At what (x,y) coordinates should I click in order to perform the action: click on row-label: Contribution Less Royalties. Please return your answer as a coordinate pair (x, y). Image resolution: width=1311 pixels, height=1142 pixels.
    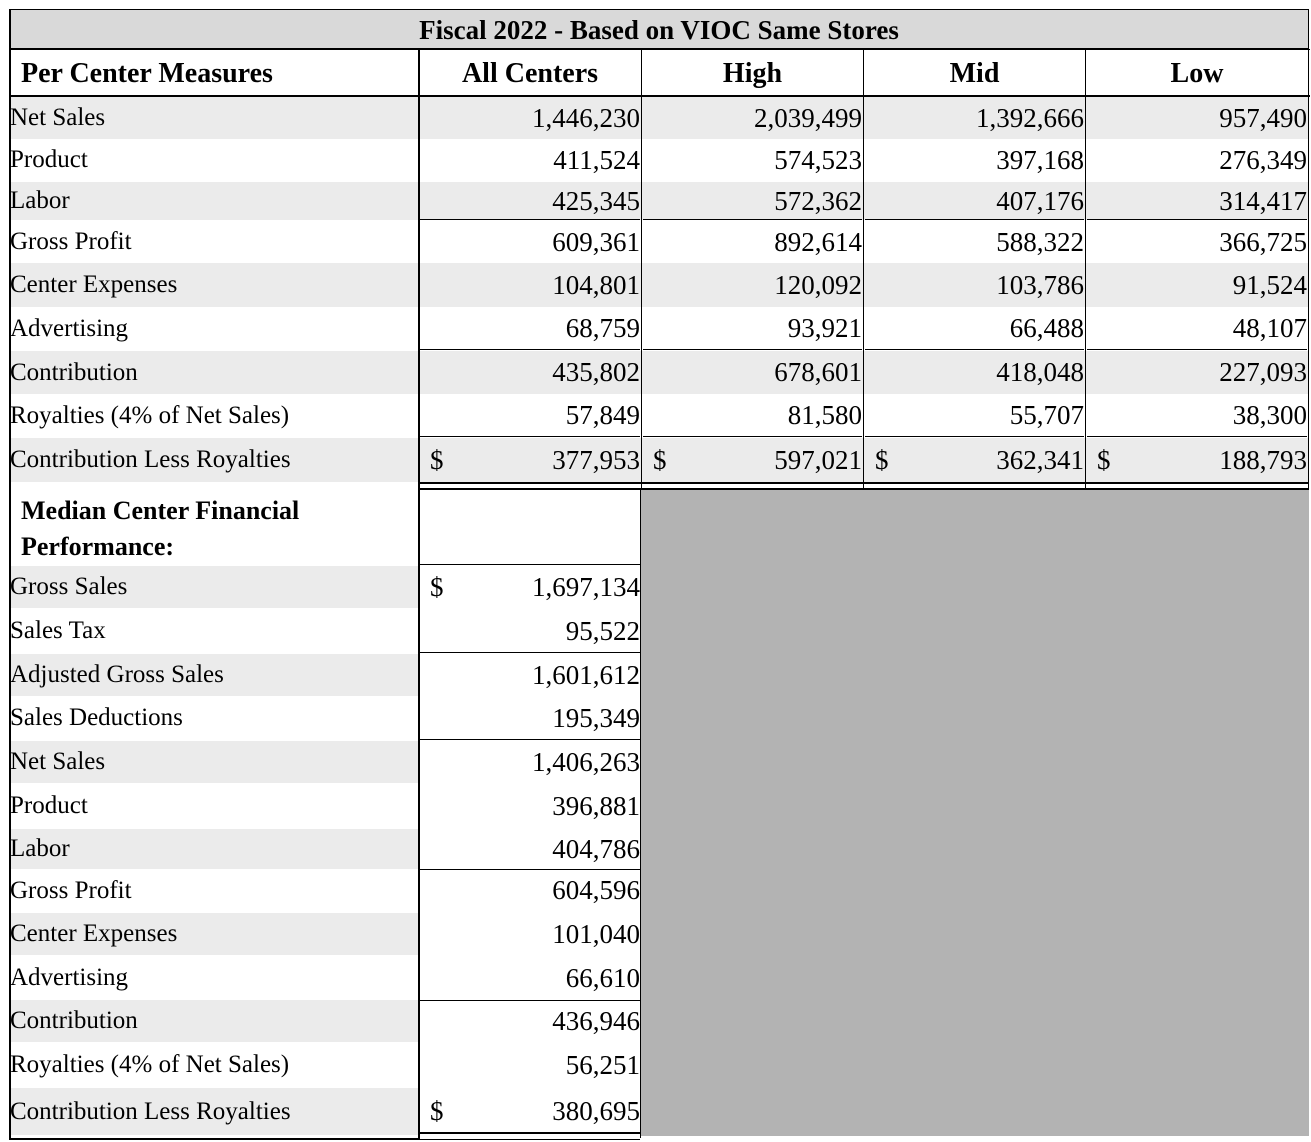
    Looking at the image, I should click on (150, 459).